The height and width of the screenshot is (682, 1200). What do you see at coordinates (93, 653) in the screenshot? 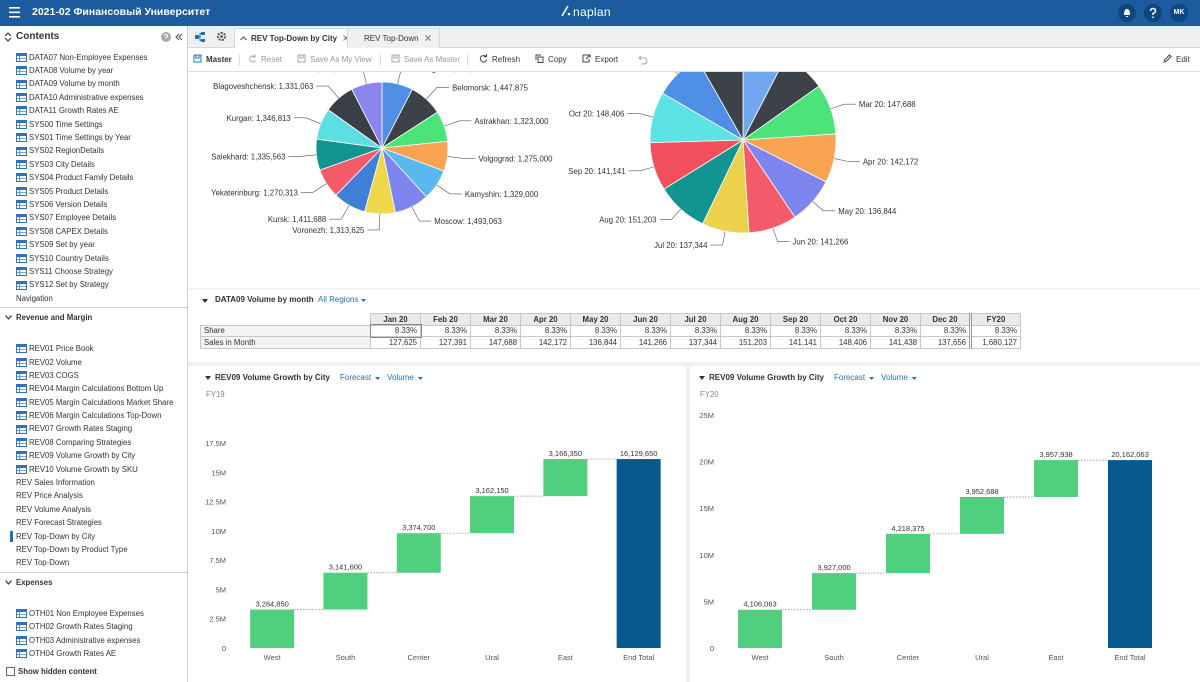
I see `contents-item: OTH04 Growth Rates AE` at bounding box center [93, 653].